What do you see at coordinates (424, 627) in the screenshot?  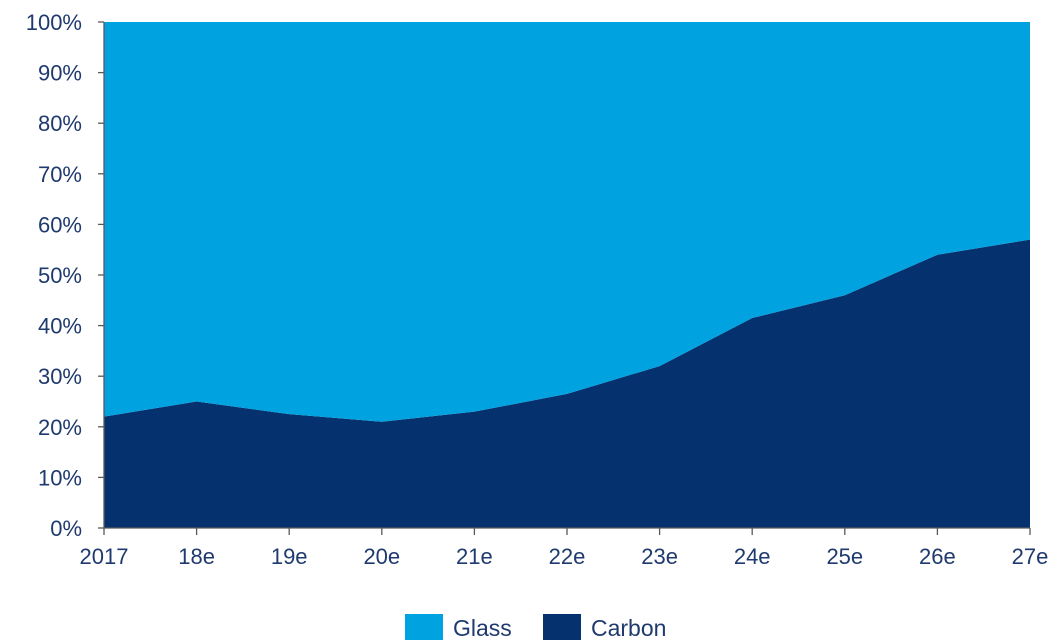 I see `legend-swatch-glass` at bounding box center [424, 627].